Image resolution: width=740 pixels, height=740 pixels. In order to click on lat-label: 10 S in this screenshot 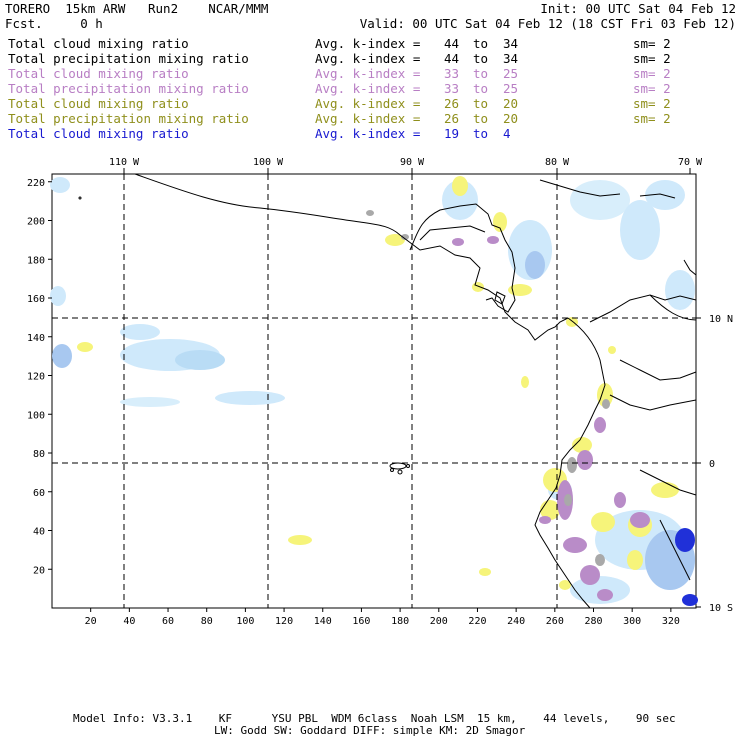, I will do `click(721, 608)`.